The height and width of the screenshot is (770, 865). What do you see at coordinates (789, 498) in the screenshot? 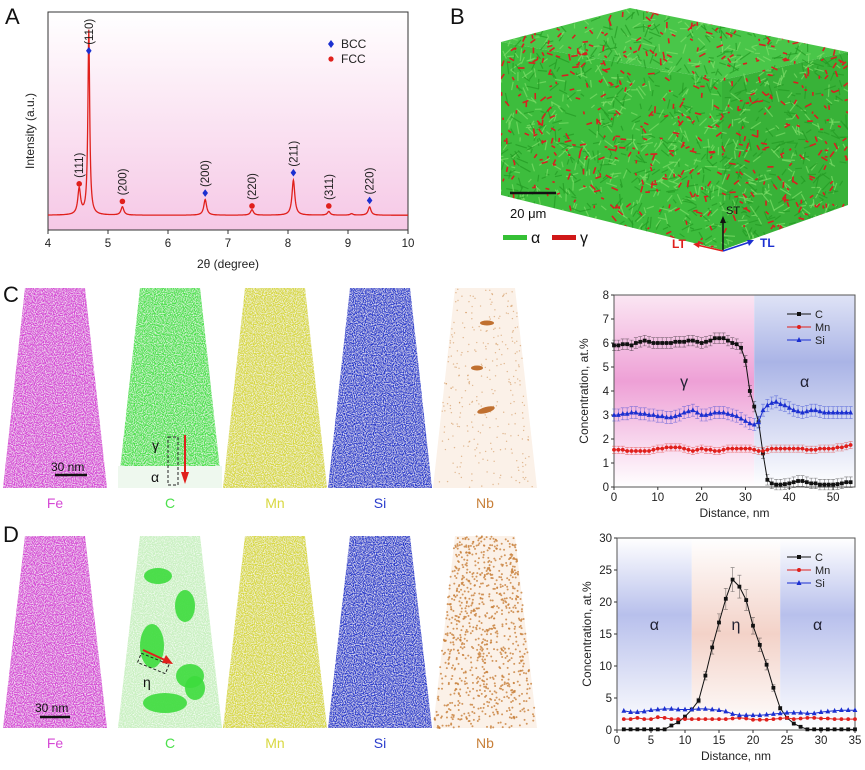
I see `x-tick-label: 40` at bounding box center [789, 498].